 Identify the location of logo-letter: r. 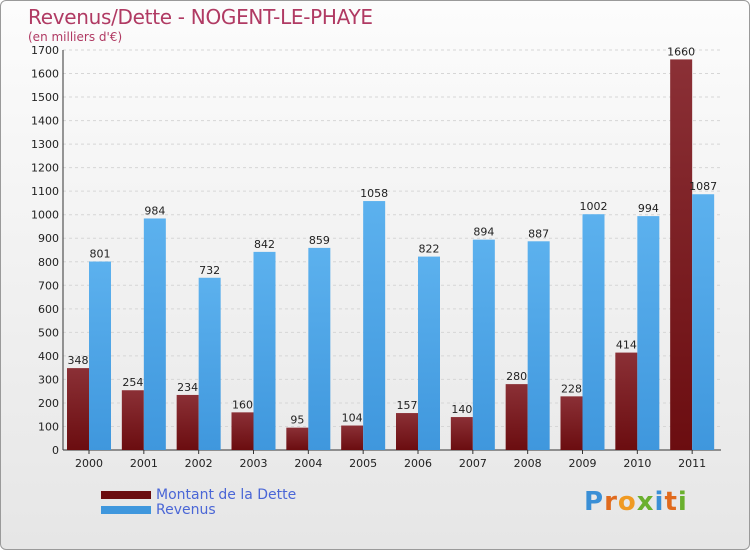
(611, 502).